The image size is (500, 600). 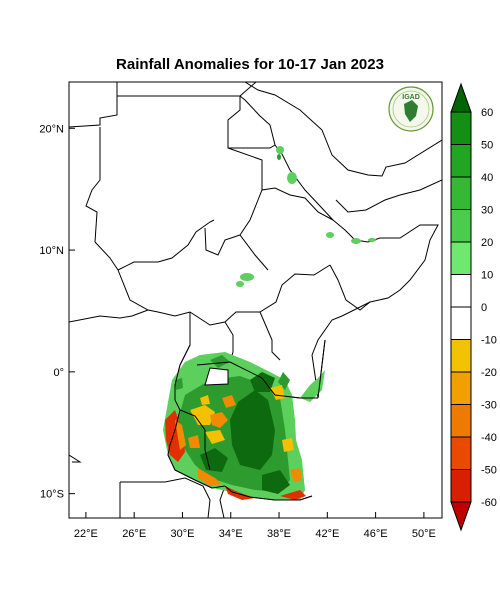 I want to click on colorbar-label: 50, so click(x=487, y=146).